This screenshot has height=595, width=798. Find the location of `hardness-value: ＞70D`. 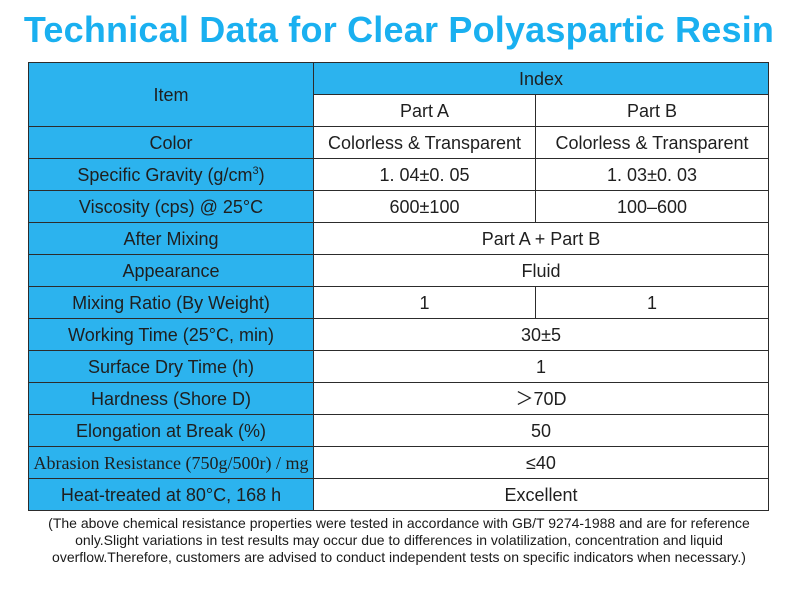

hardness-value: ＞70D is located at coordinates (541, 398).